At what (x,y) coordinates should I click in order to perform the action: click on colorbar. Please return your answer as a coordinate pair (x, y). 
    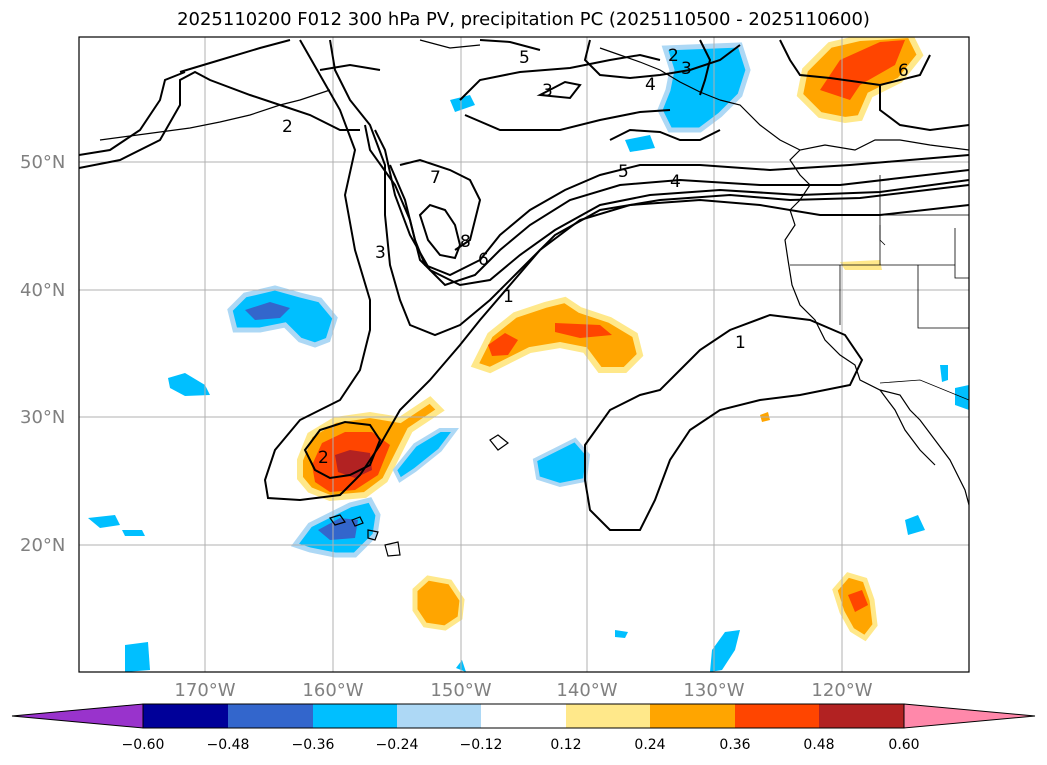
    Looking at the image, I should click on (523, 716).